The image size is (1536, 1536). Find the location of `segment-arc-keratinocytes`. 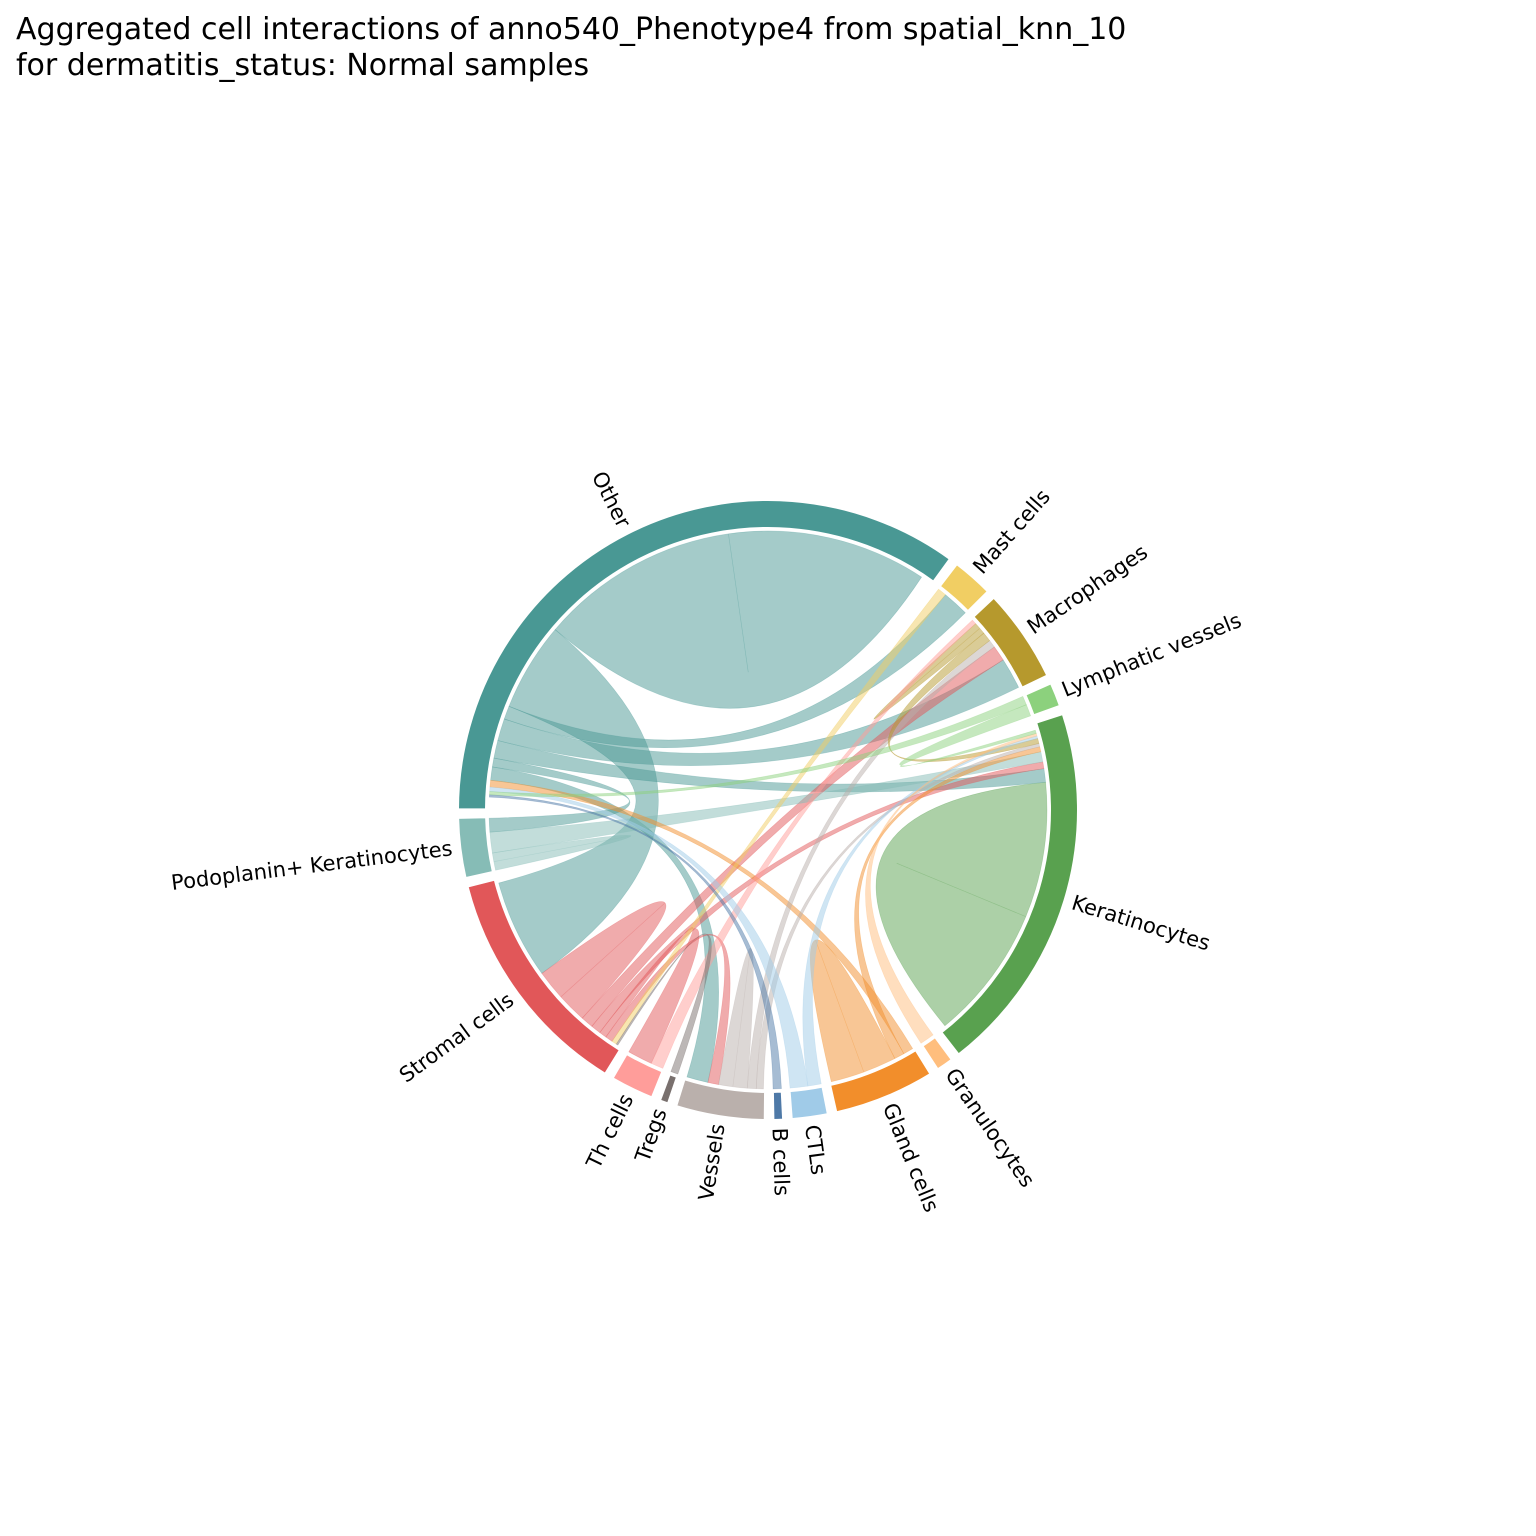

segment-arc-keratinocytes is located at coordinates (1009, 884).